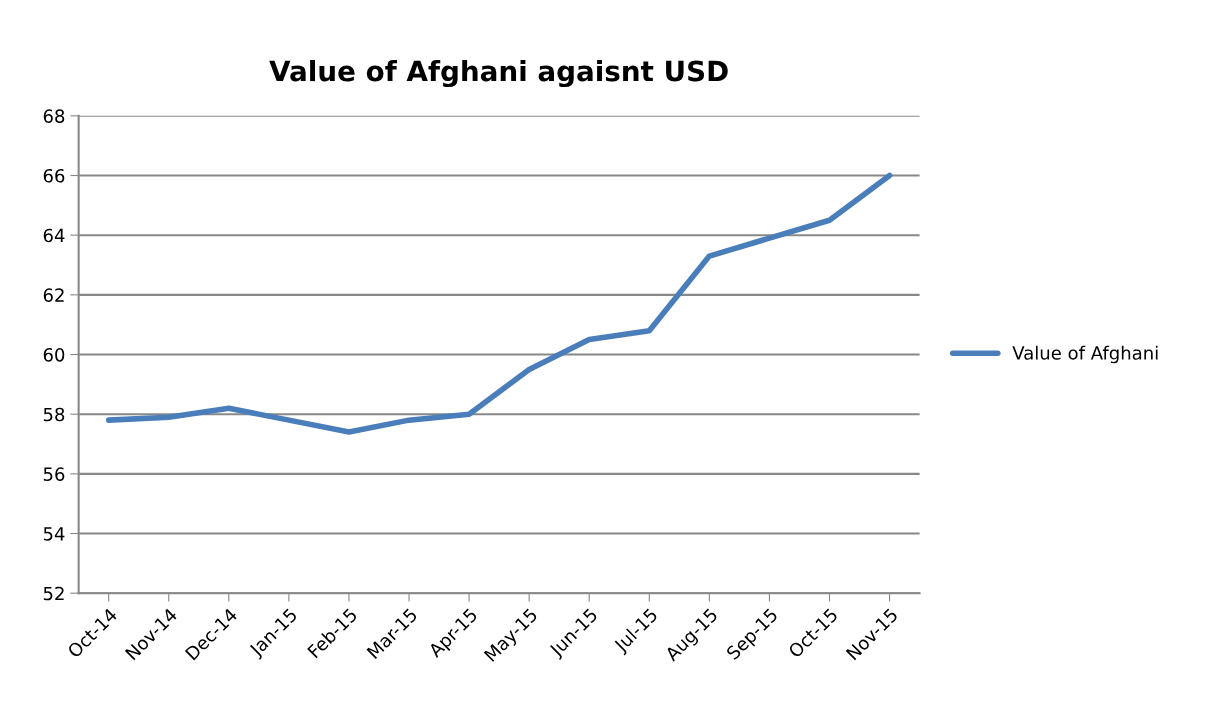  I want to click on y-tick-label: 62, so click(53, 295).